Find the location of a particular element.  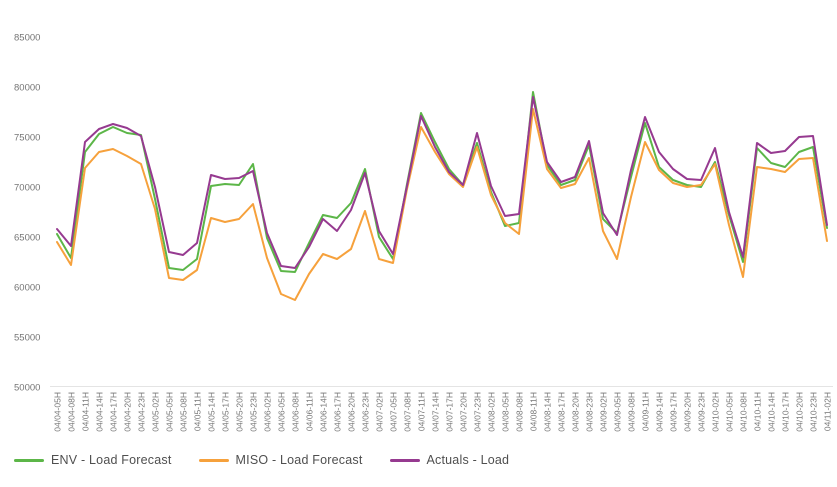

x-axis-tick-label: 04/10-02H is located at coordinates (716, 412).